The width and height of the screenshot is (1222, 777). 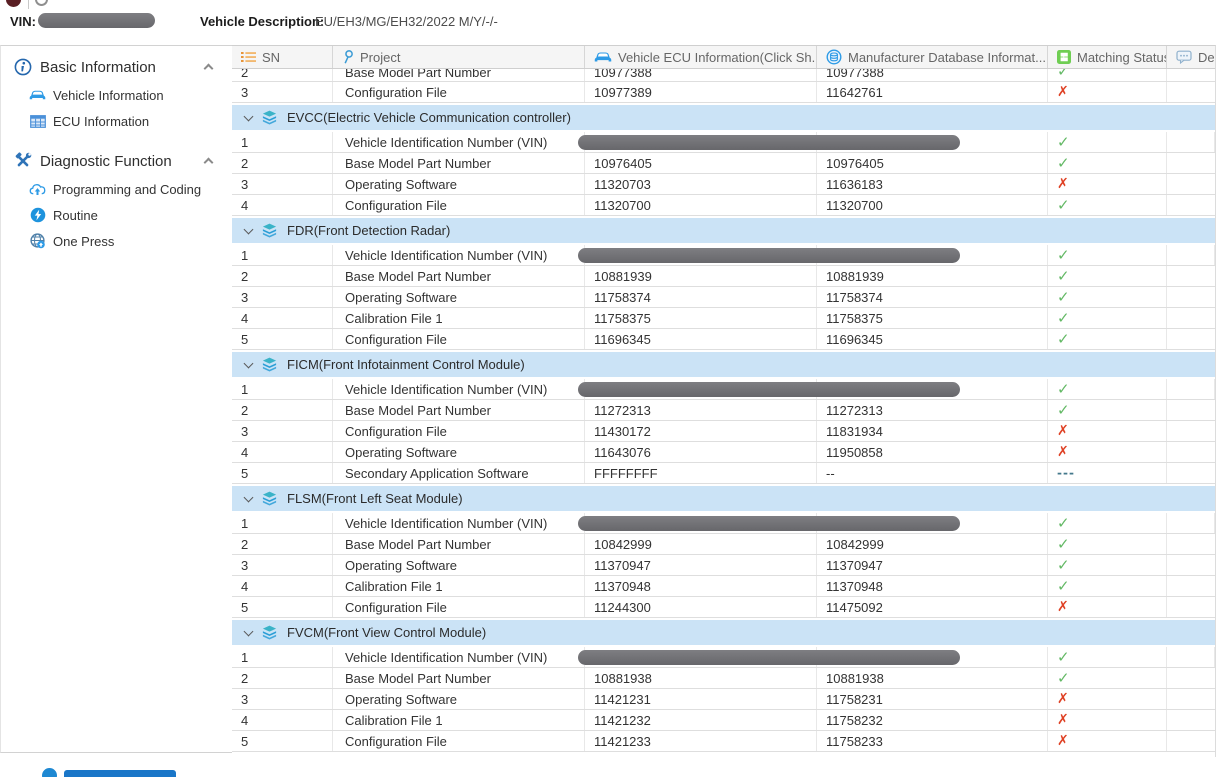 I want to click on ecu-section-header: FVCM(Front View Control Module), so click(x=723, y=632).